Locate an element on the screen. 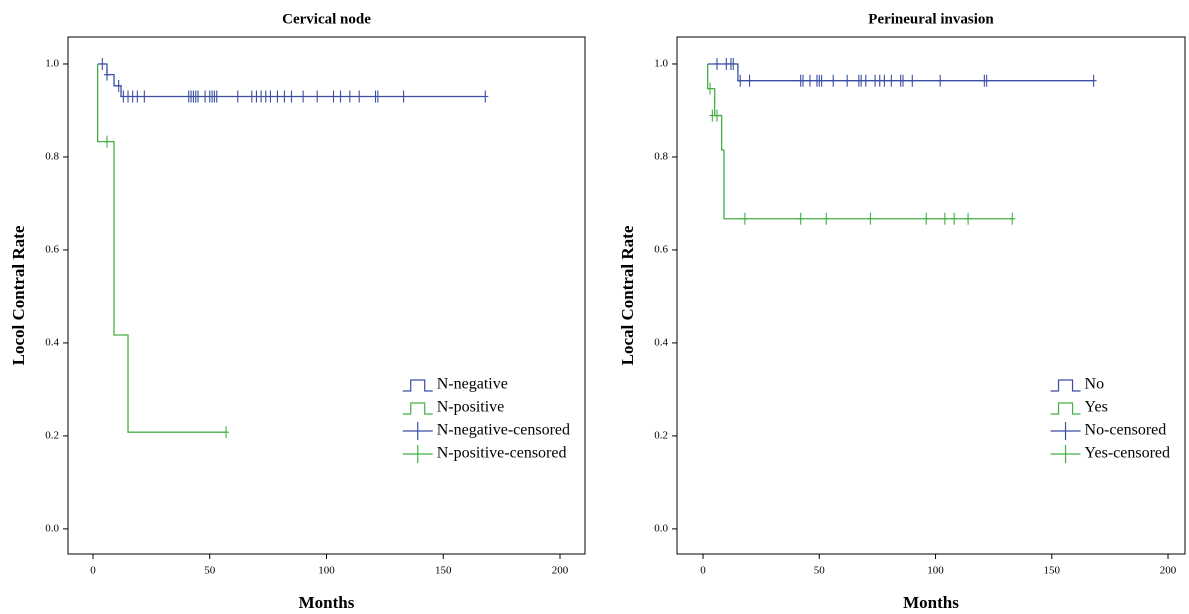 This screenshot has height=614, width=1189. y-tick-label: 0.6 is located at coordinates (52, 249).